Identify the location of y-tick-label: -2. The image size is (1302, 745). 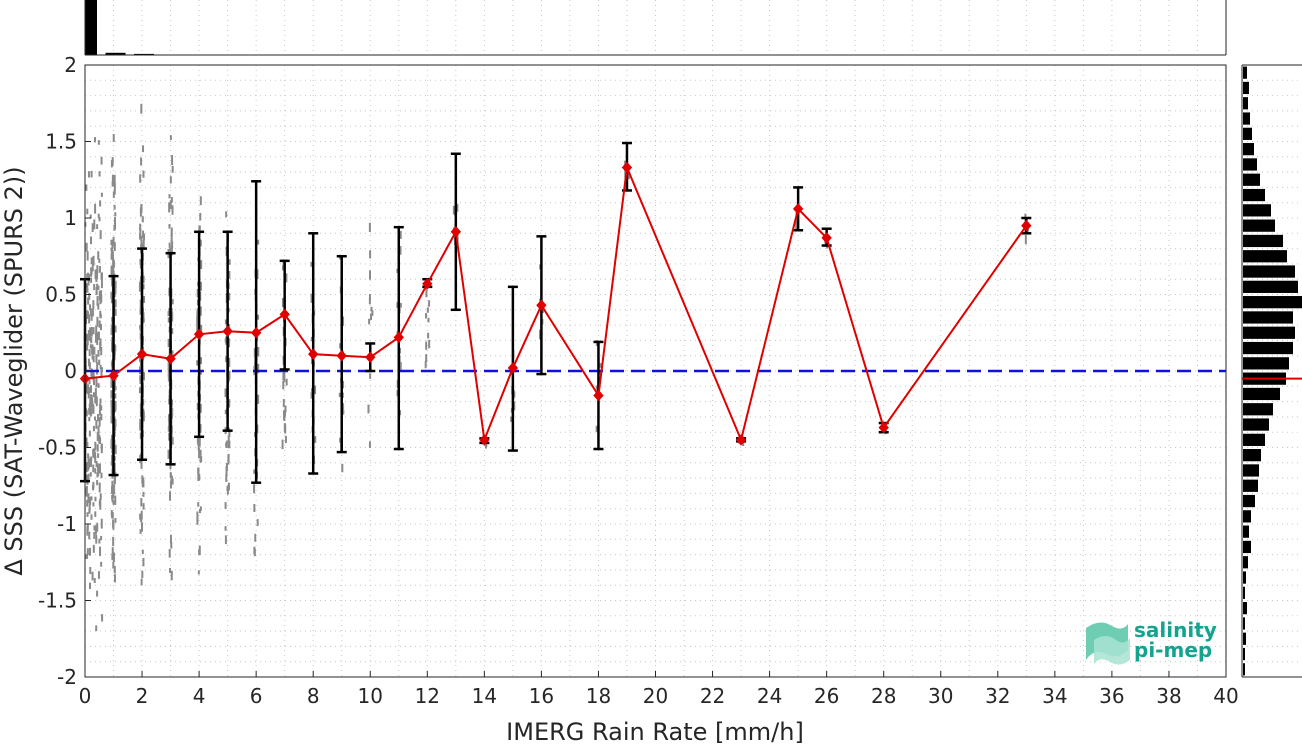
(67, 677).